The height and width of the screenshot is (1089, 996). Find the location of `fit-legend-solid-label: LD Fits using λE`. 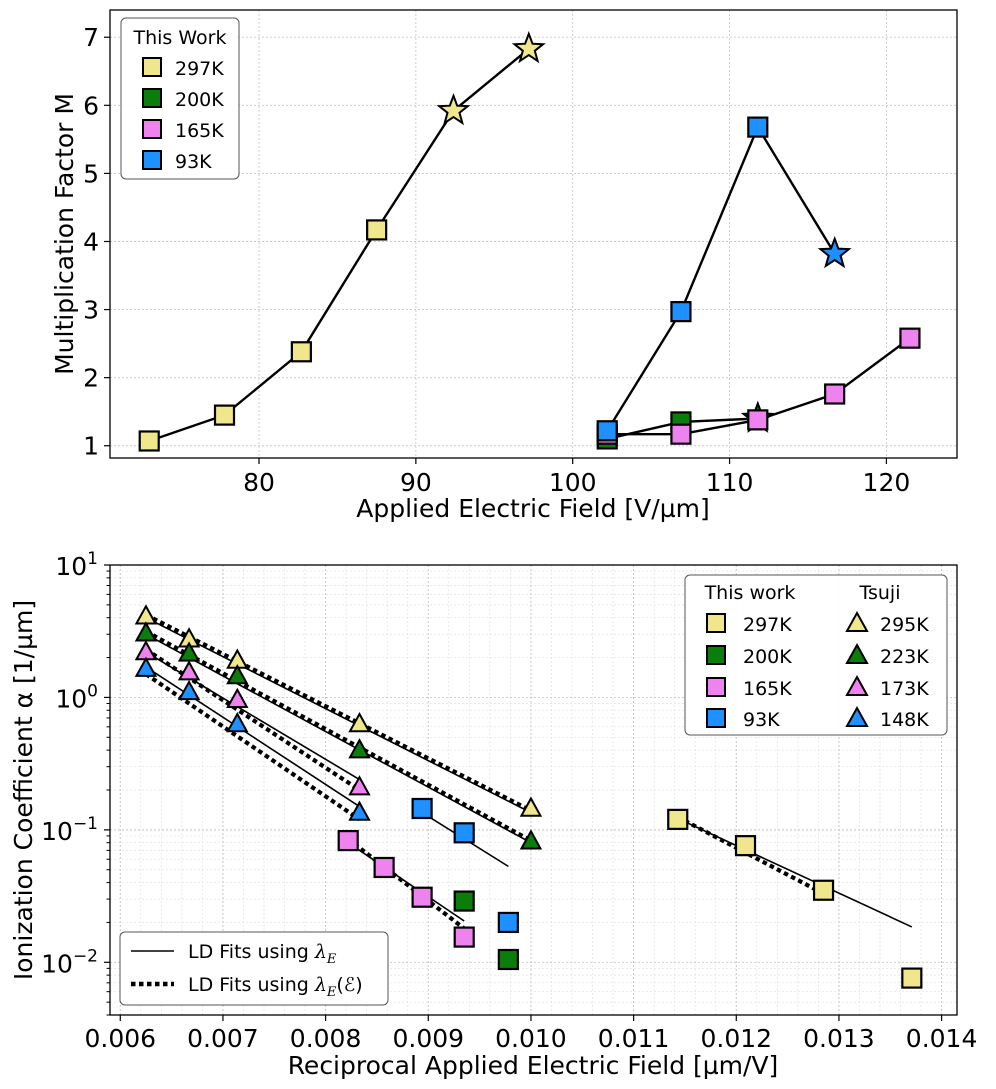

fit-legend-solid-label: LD Fits using λE is located at coordinates (262, 954).